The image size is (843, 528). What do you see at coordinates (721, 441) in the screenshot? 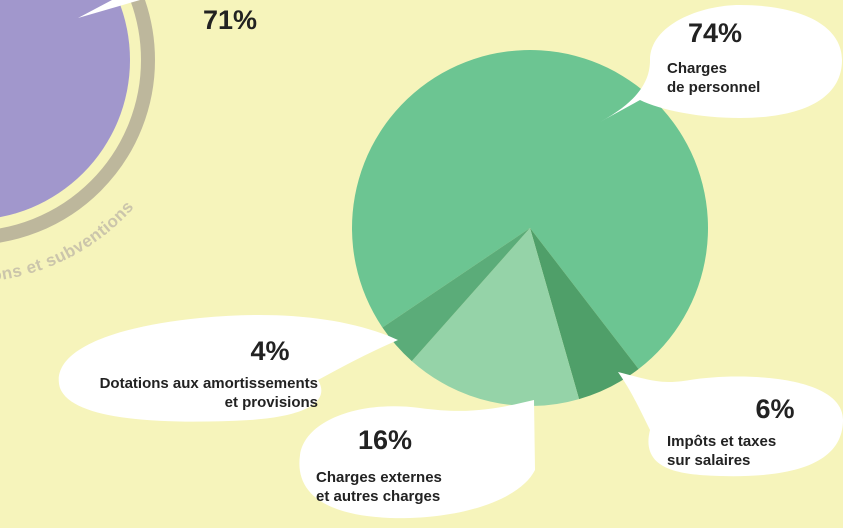
I see `category-label: Impôts et taxes` at bounding box center [721, 441].